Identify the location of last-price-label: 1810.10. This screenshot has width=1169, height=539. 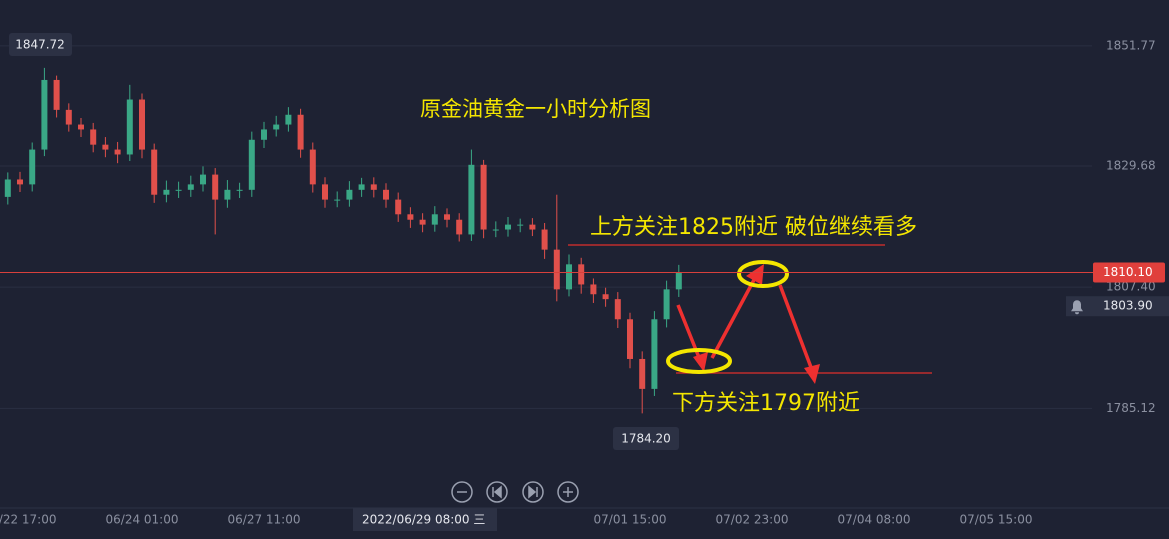
(1128, 272).